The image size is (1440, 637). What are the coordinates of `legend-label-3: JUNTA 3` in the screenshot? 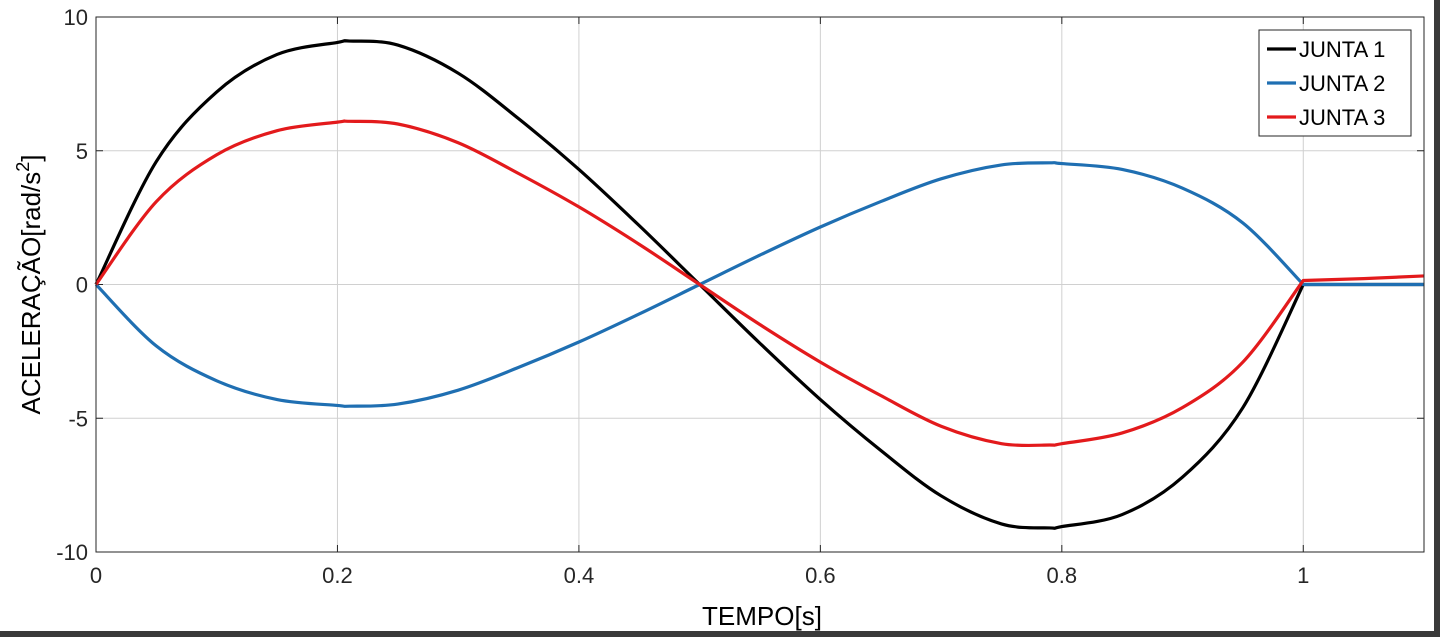 It's located at (1342, 117).